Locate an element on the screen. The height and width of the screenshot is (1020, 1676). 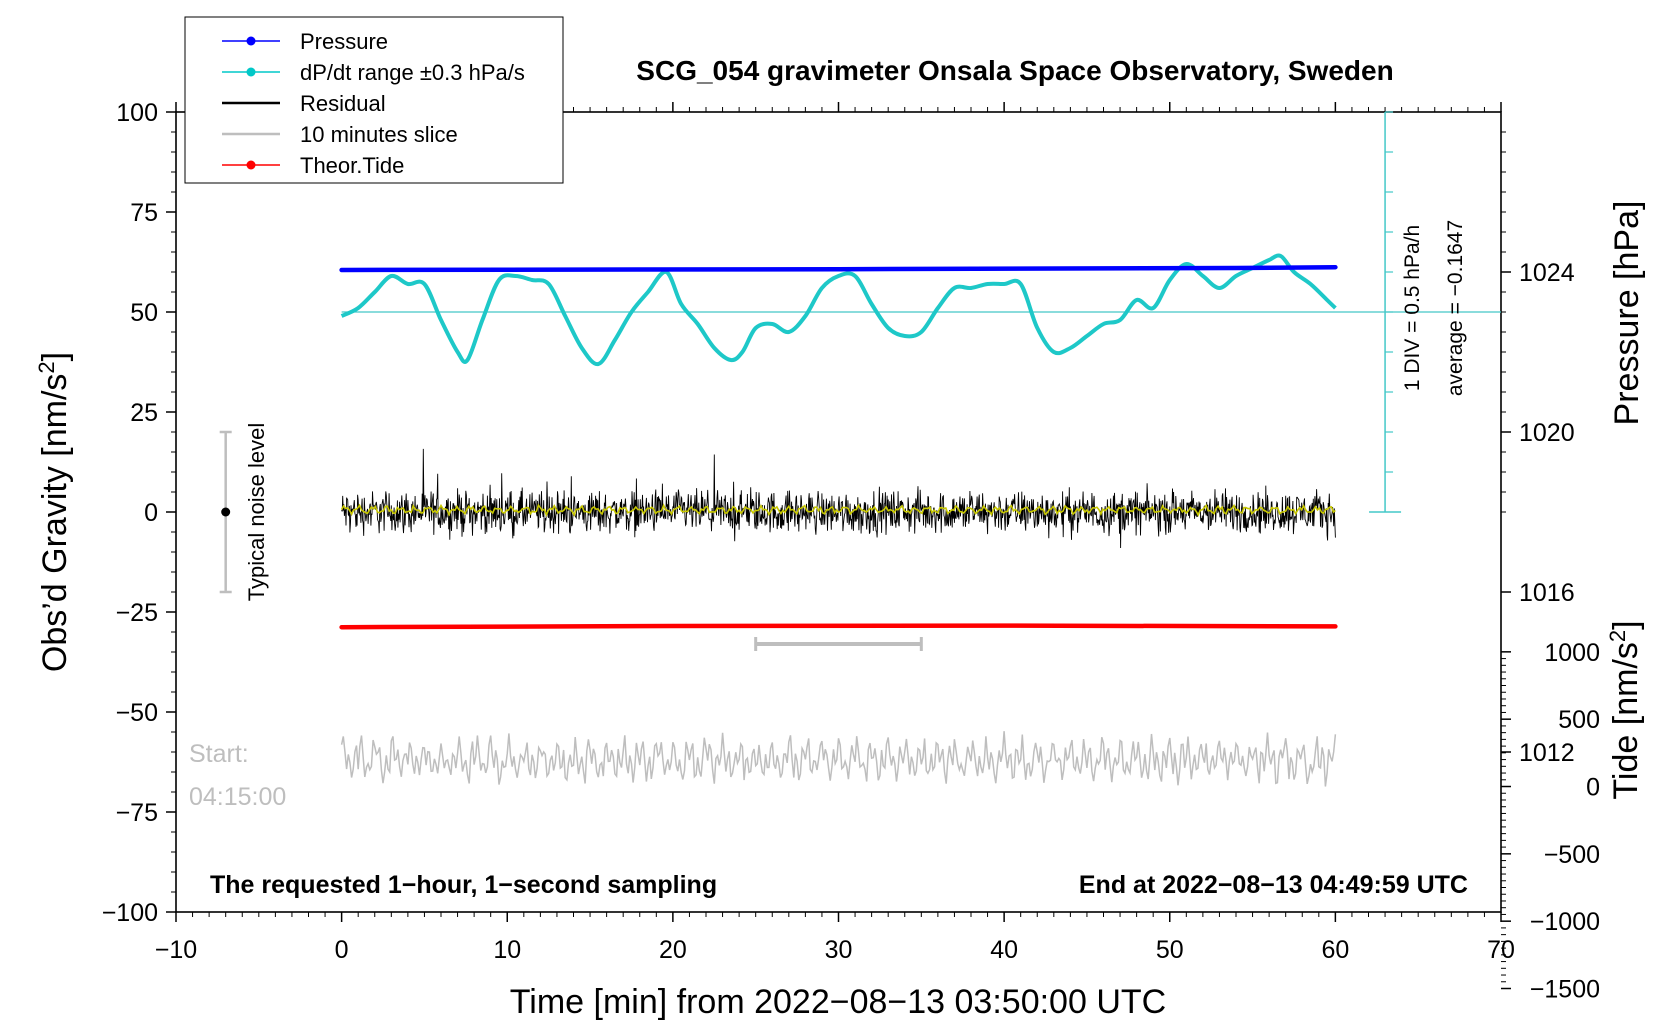
start-time-label: 04:15:00 is located at coordinates (237, 797).